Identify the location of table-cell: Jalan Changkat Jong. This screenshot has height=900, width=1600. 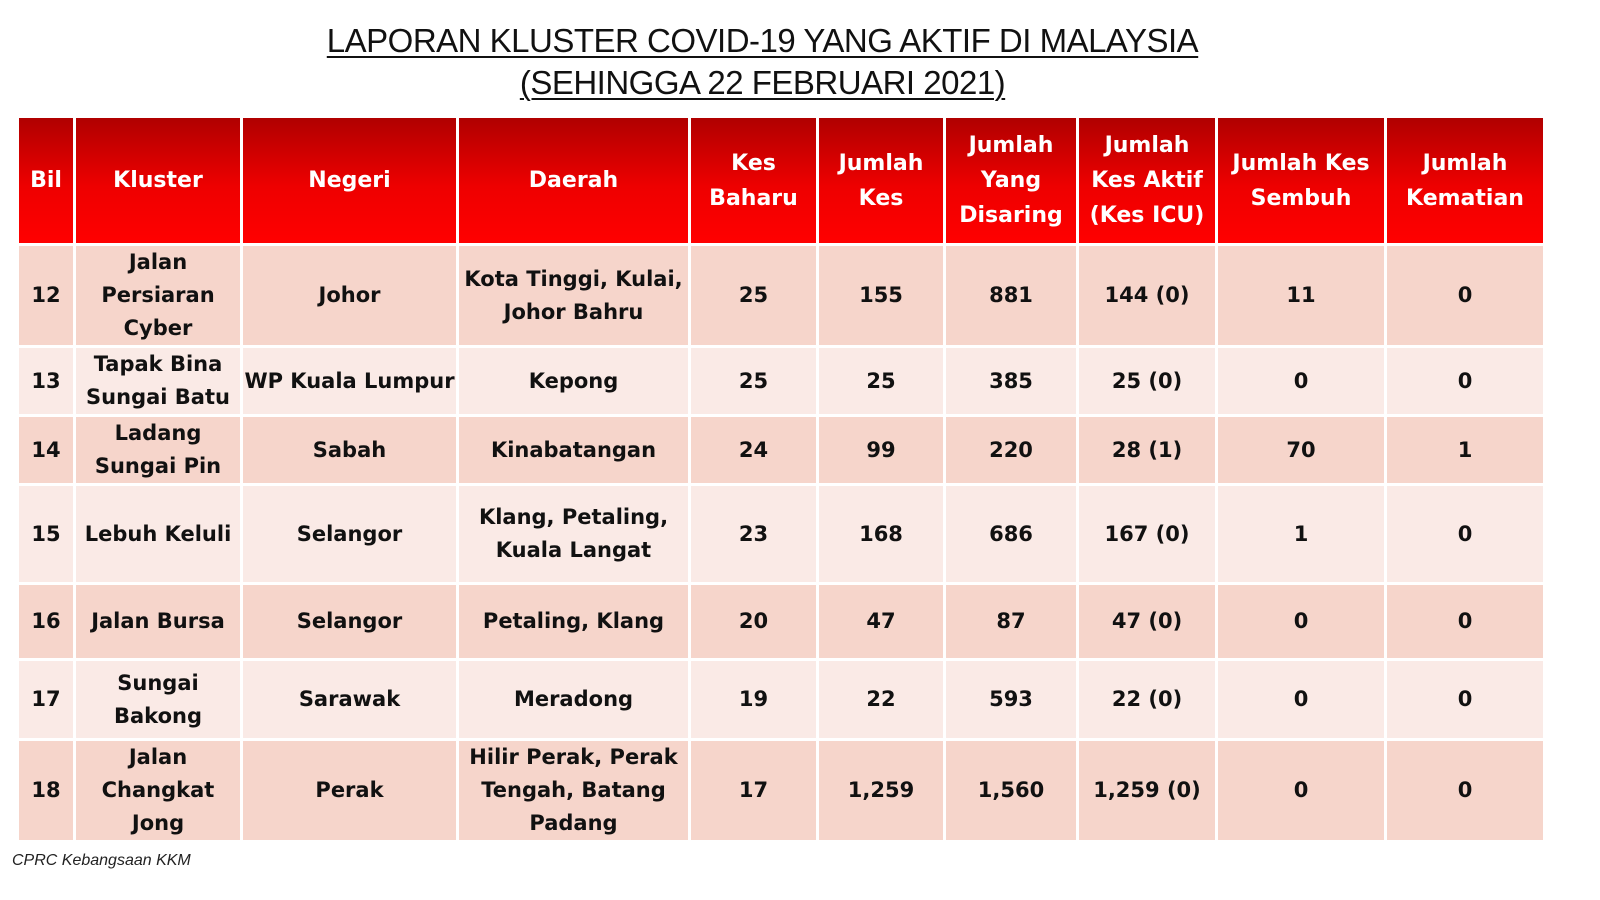
(158, 790).